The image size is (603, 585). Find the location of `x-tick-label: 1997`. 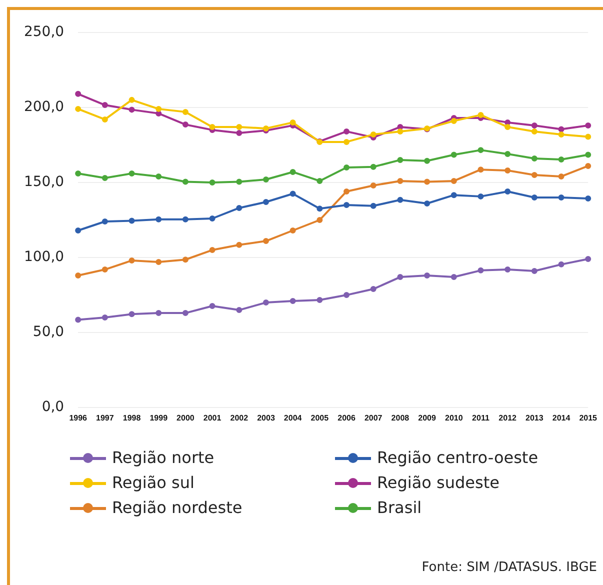

x-tick-label: 1997 is located at coordinates (105, 418).